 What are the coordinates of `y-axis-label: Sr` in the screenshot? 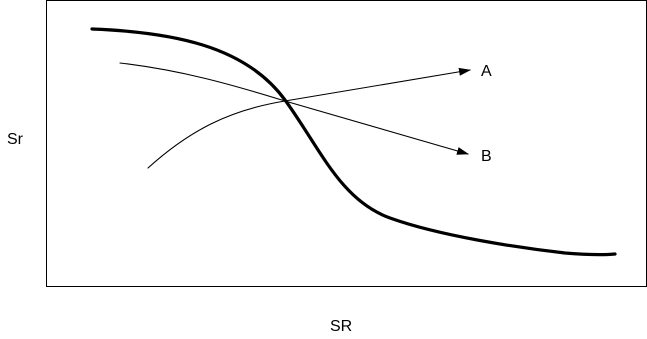 It's located at (15, 139).